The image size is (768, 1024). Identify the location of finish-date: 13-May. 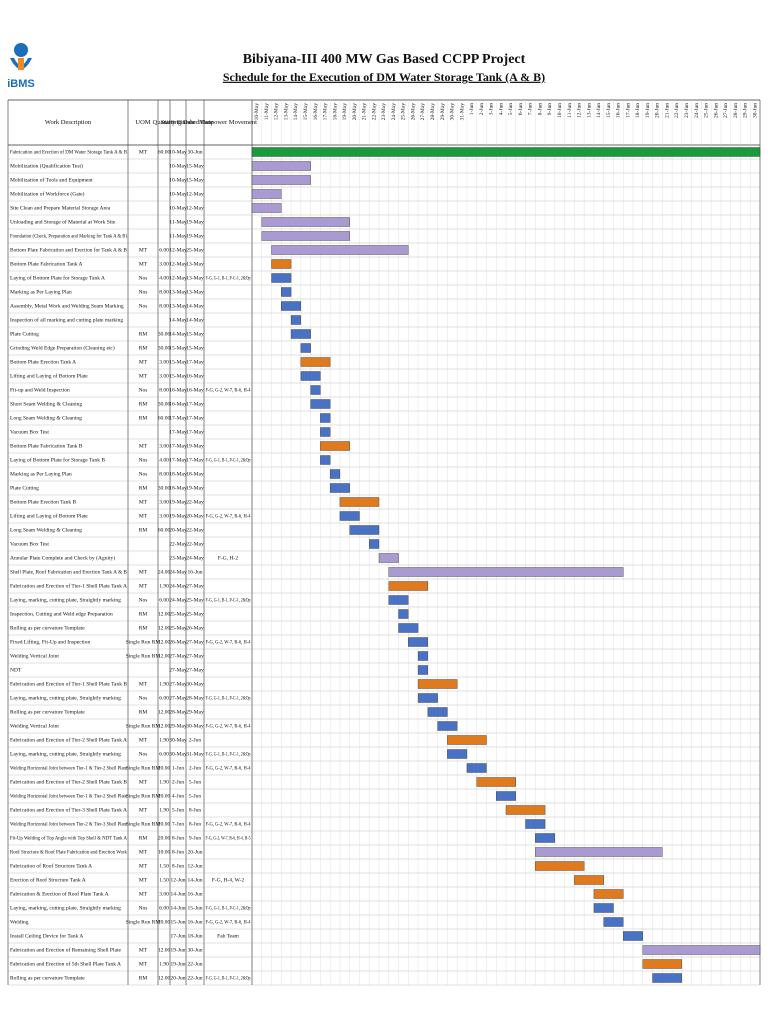
(195, 278).